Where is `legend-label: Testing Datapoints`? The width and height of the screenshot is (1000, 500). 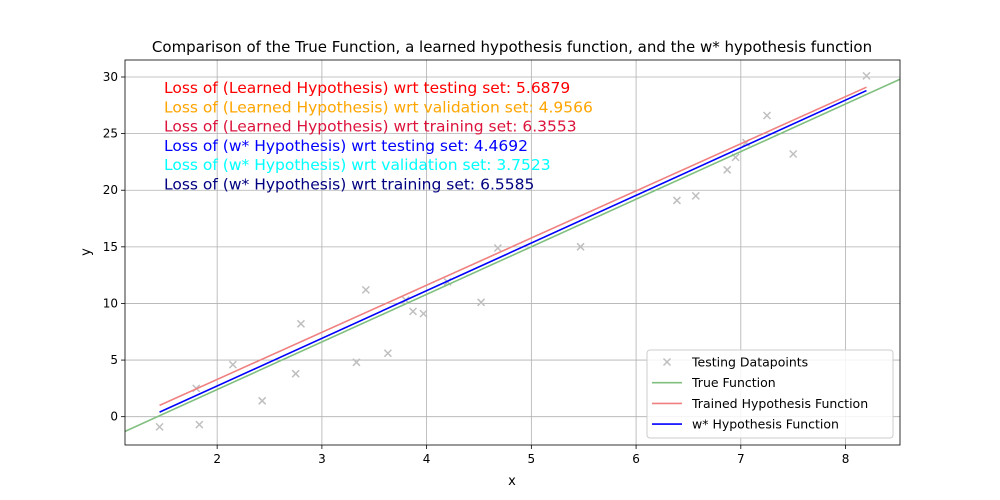 legend-label: Testing Datapoints is located at coordinates (749, 362).